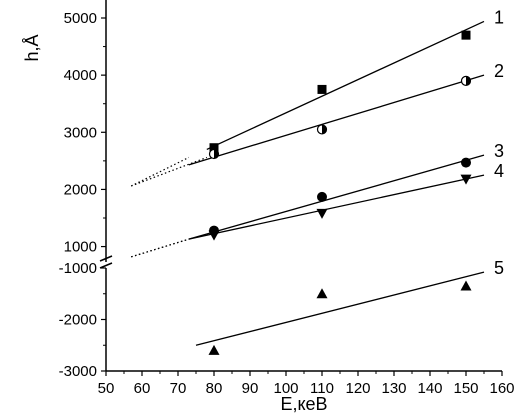 The image size is (525, 418). What do you see at coordinates (80, 247) in the screenshot?
I see `y-tick-label: 1000` at bounding box center [80, 247].